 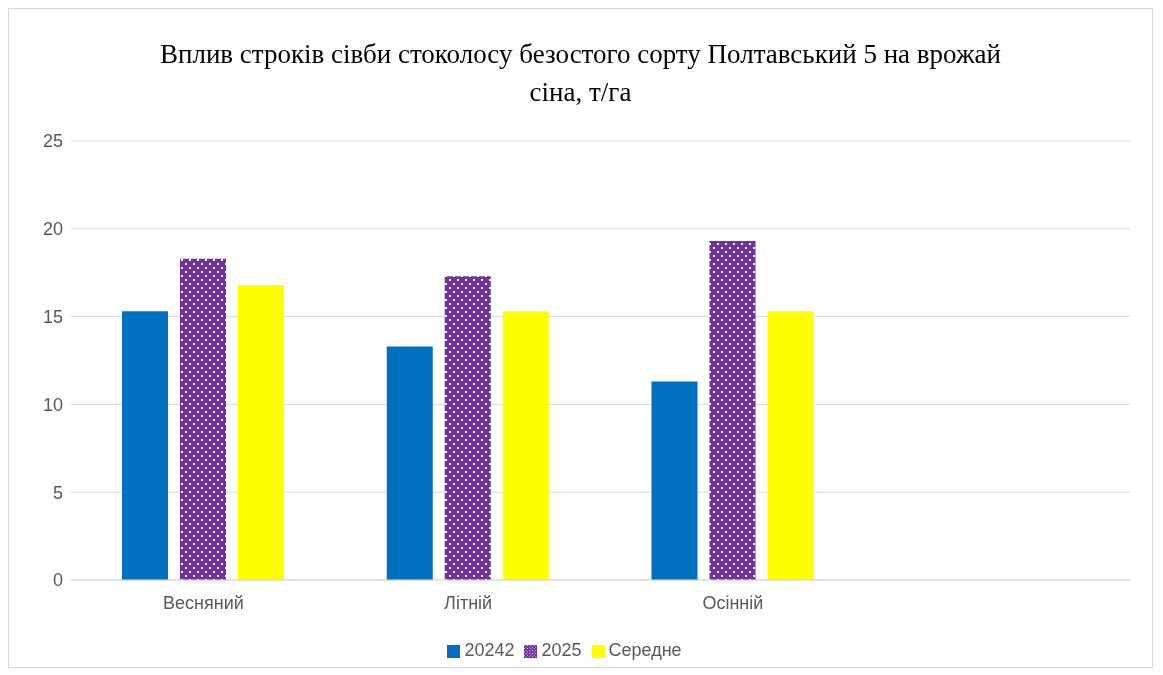 I want to click on y-tick-label: 25, so click(x=52, y=141).